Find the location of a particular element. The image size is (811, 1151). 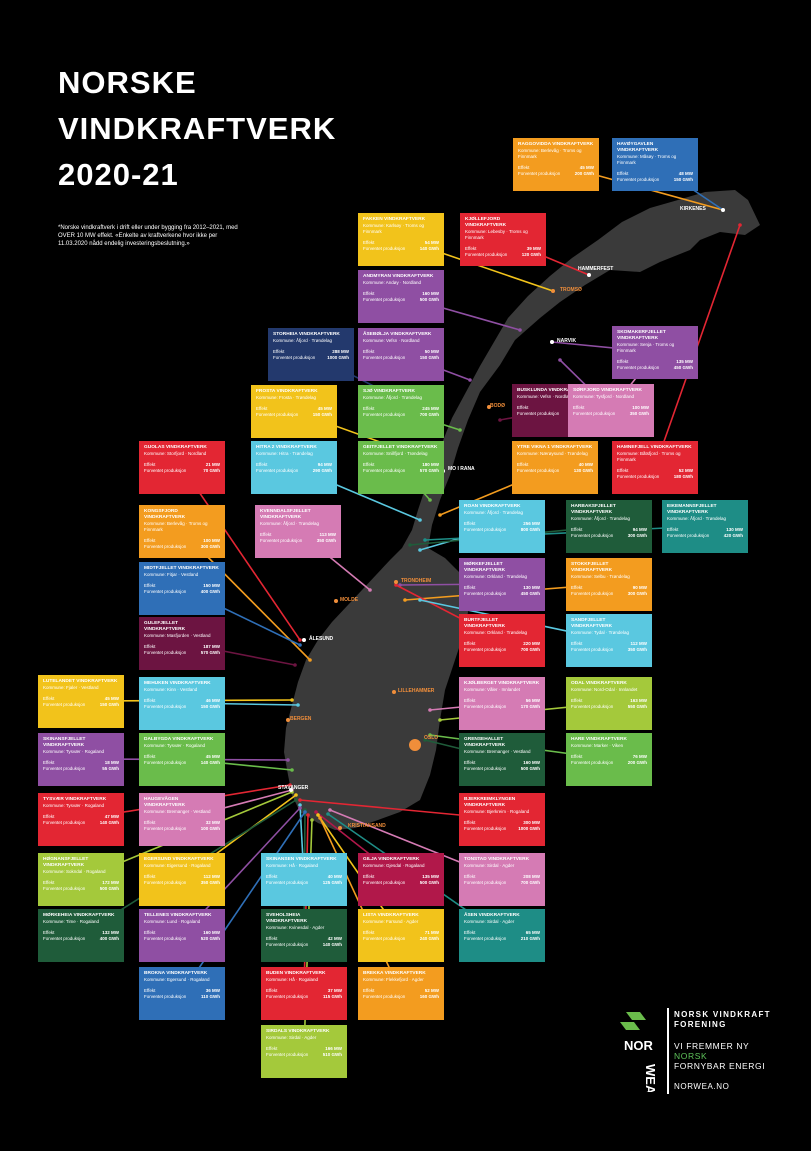

effect-row: Effekt 48 MW is located at coordinates (655, 174).